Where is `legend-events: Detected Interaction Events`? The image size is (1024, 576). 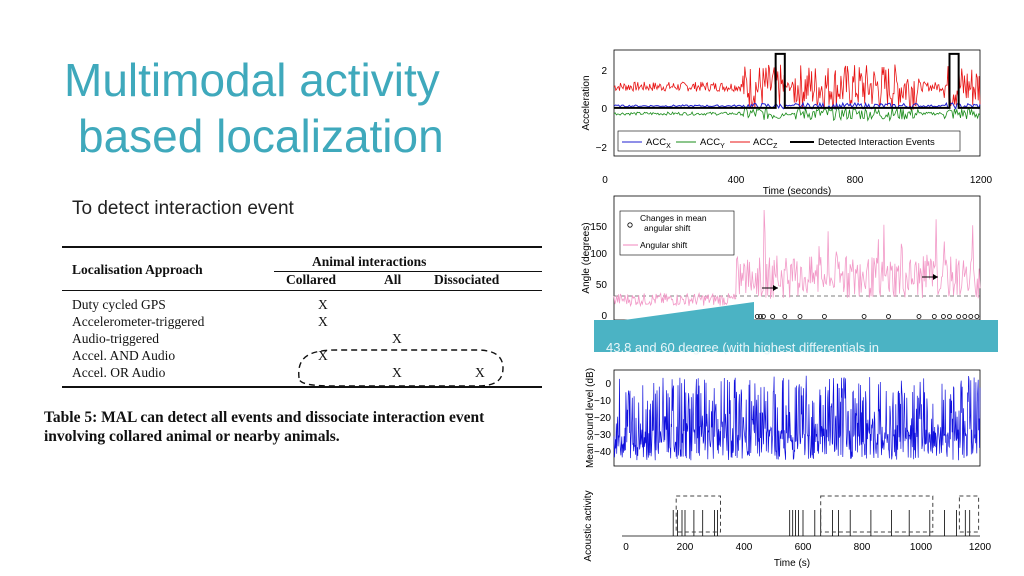 legend-events: Detected Interaction Events is located at coordinates (876, 142).